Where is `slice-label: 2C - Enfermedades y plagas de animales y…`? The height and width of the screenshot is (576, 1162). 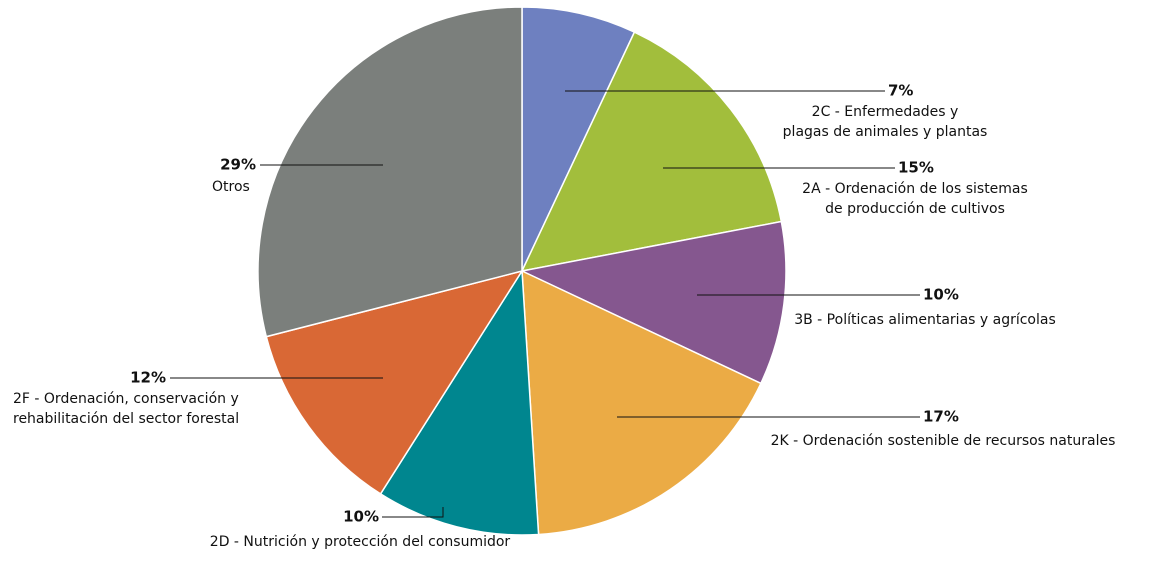
slice-label: 2C - Enfermedades y plagas de animales y… is located at coordinates (885, 122).